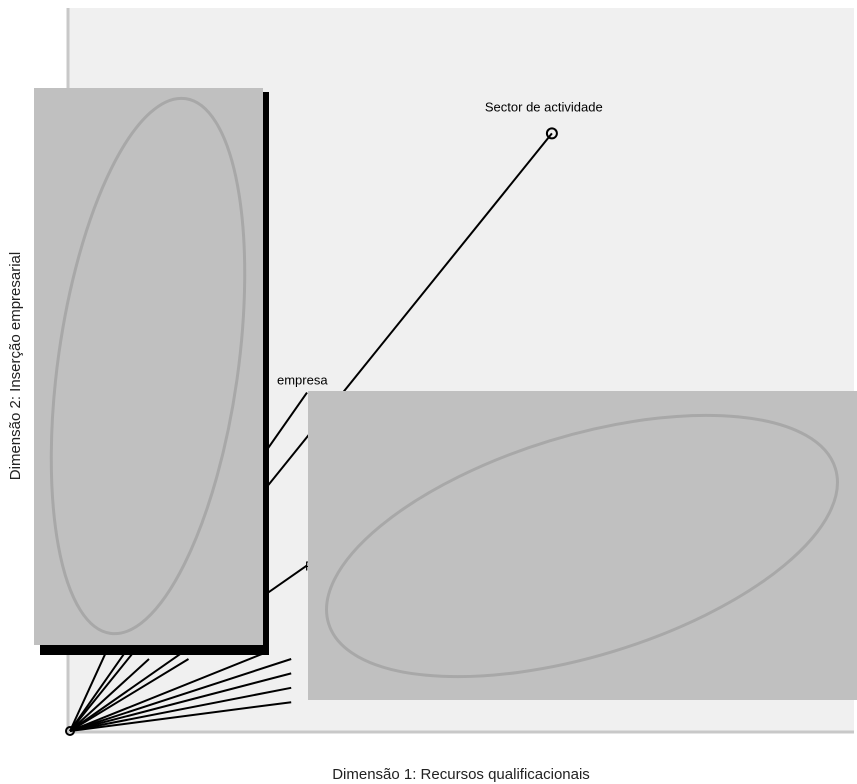 Image resolution: width=857 pixels, height=784 pixels. Describe the element at coordinates (544, 106) in the screenshot. I see `point-label: Sector de actividade` at that location.